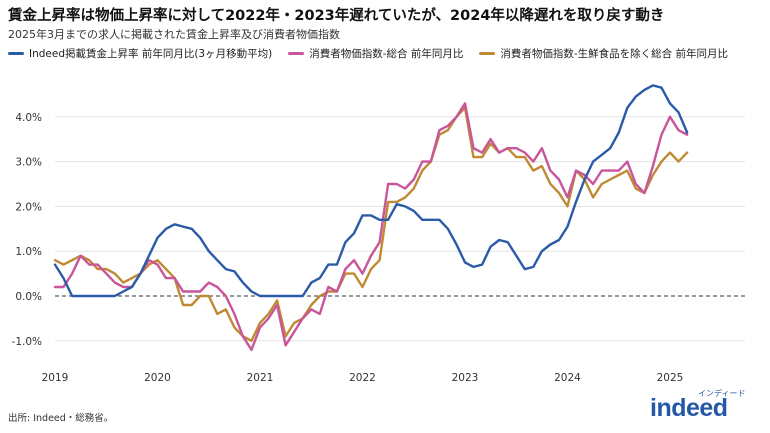 Image resolution: width=770 pixels, height=433 pixels. What do you see at coordinates (55, 378) in the screenshot?
I see `x-tick-label: 2019` at bounding box center [55, 378].